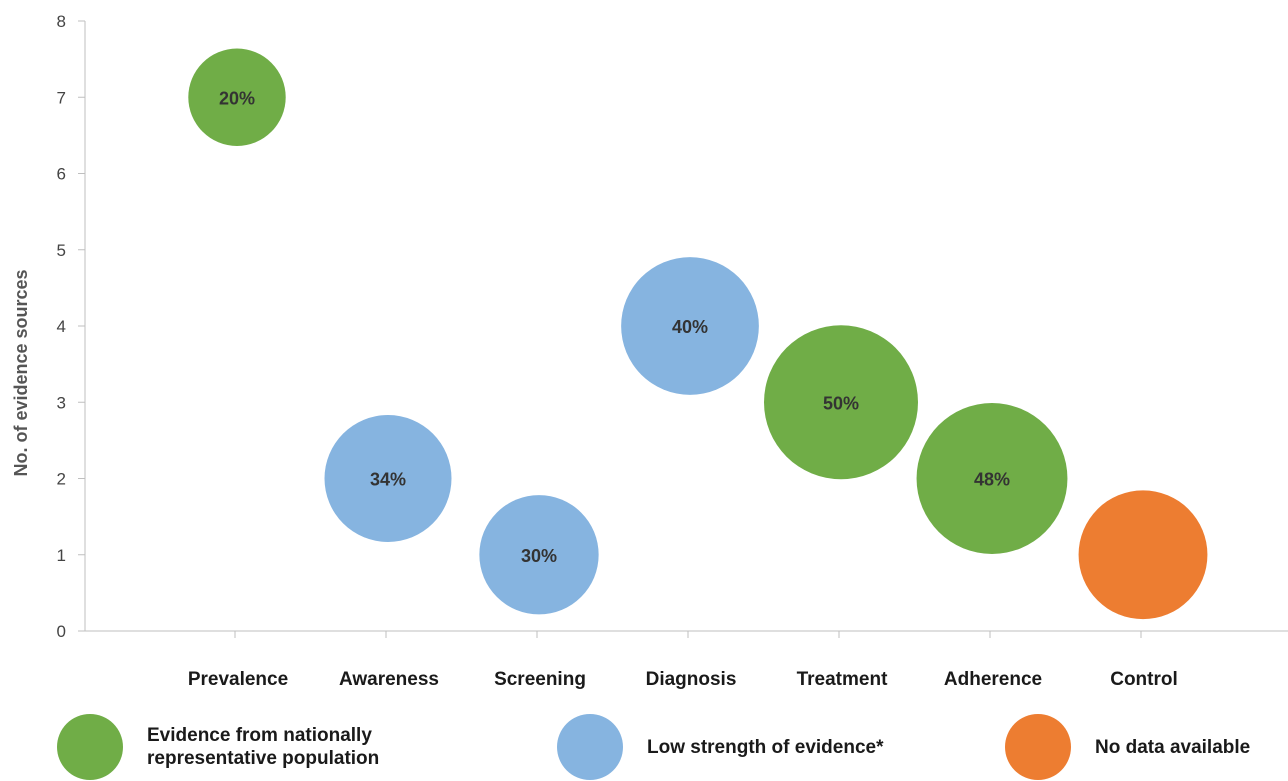  I want to click on bubble-treatment, so click(841, 402).